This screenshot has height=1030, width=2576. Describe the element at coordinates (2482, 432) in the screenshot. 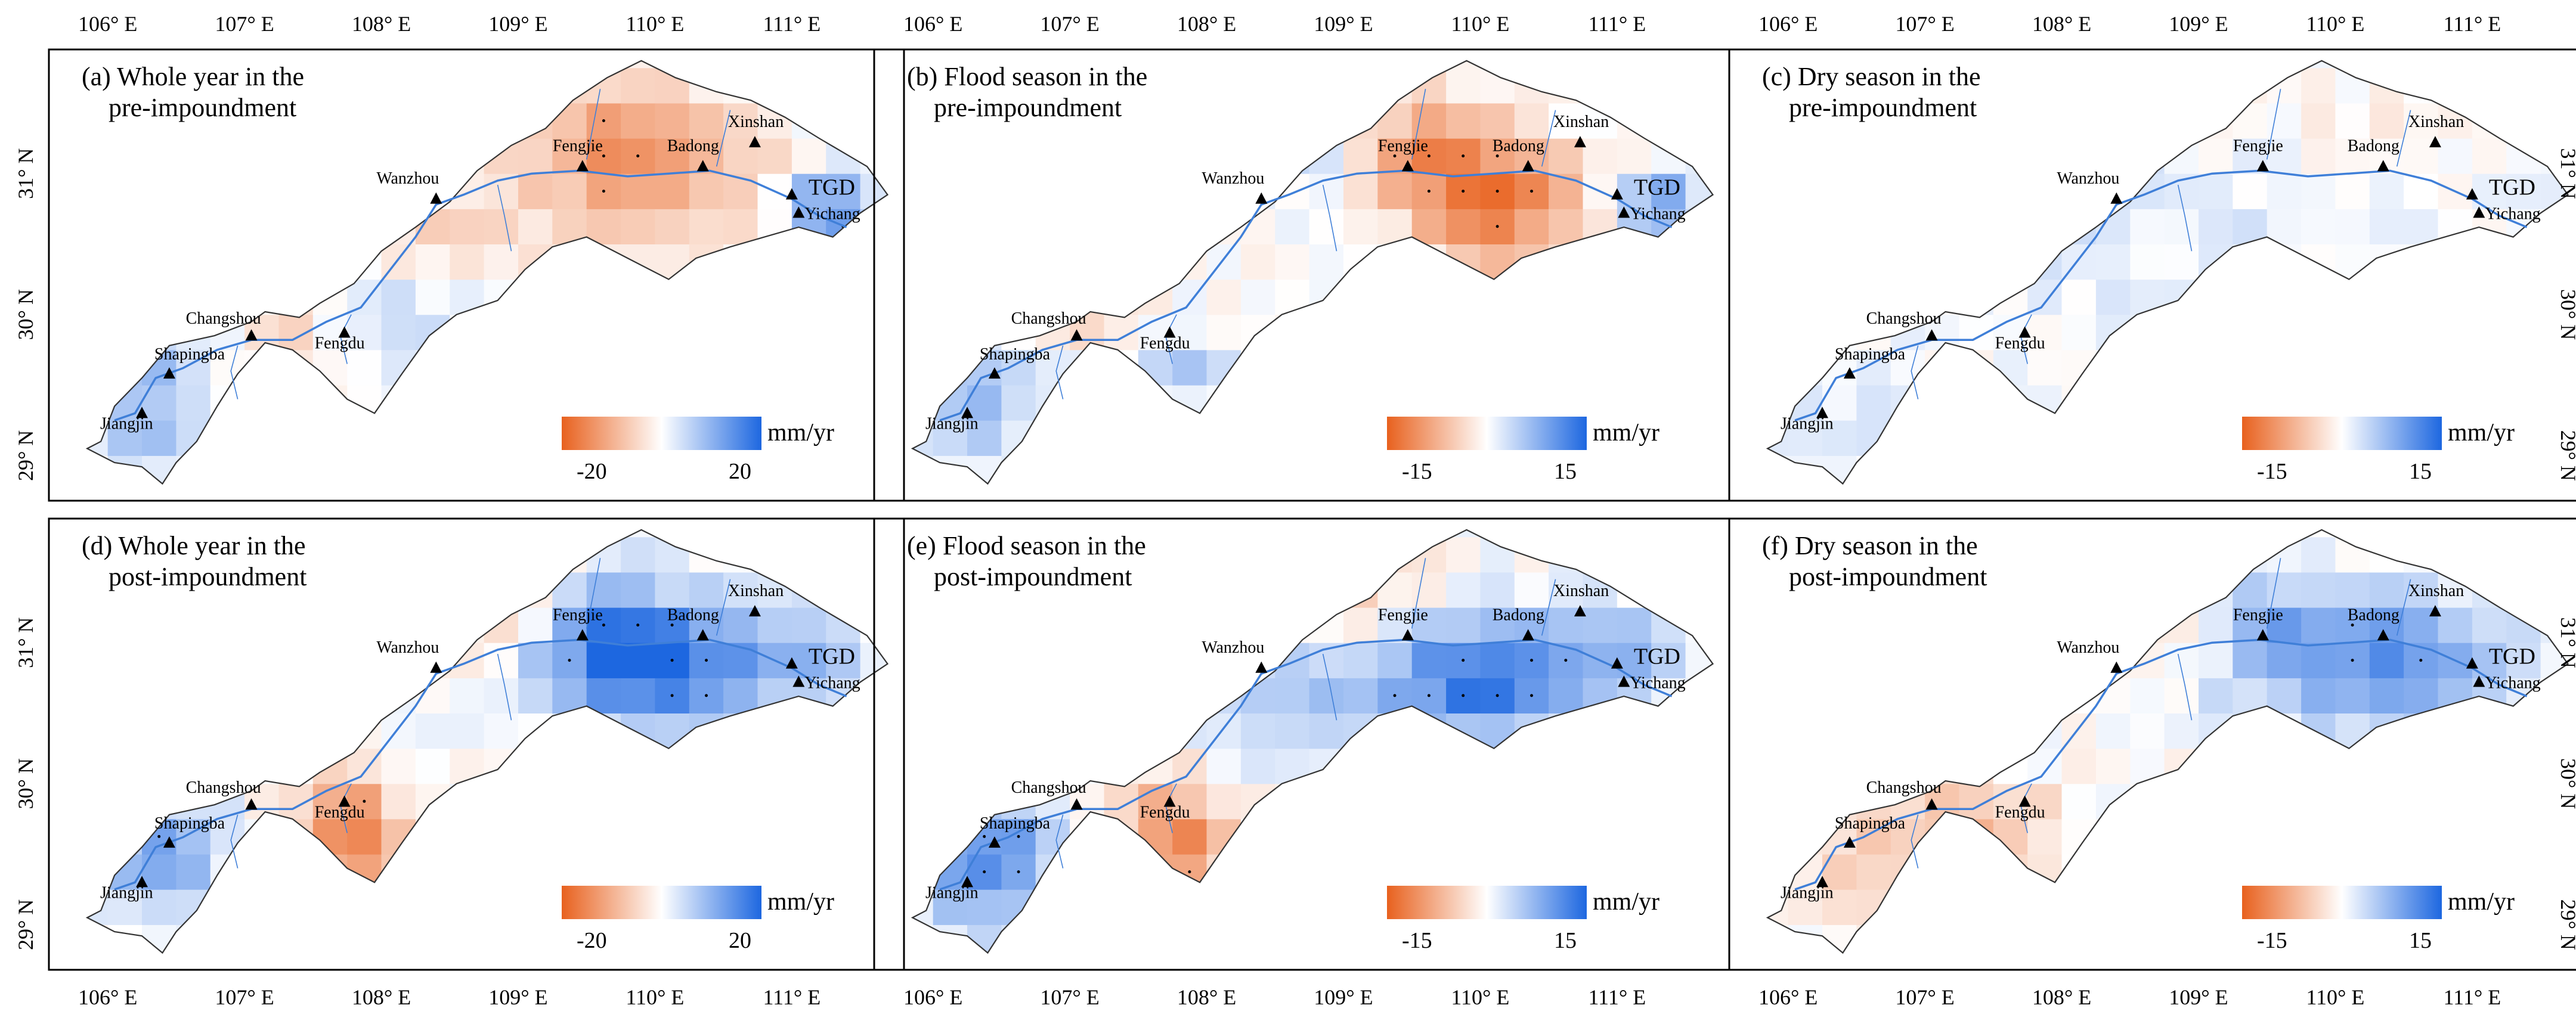

I see `colorbar-unit: mm/yr` at that location.